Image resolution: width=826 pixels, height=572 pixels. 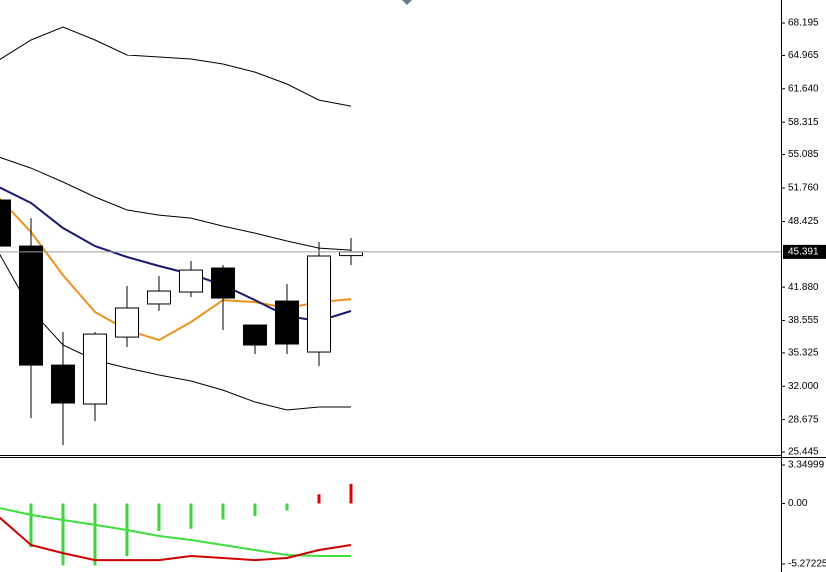 I want to click on y-tick-label: 51.760, so click(x=803, y=188).